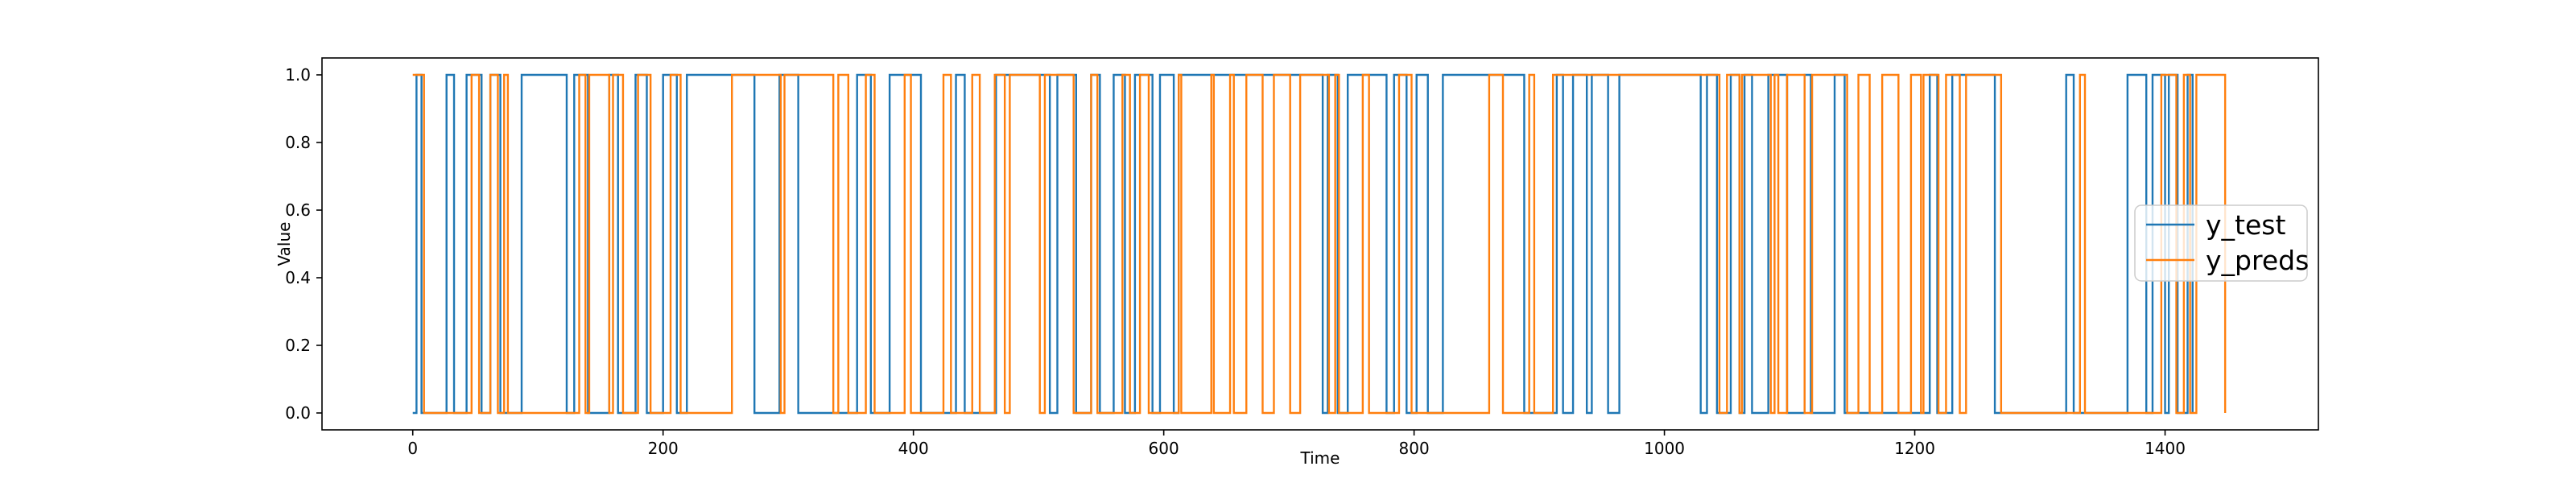 Image resolution: width=2576 pixels, height=483 pixels. What do you see at coordinates (284, 244) in the screenshot?
I see `y-axis-label: Value` at bounding box center [284, 244].